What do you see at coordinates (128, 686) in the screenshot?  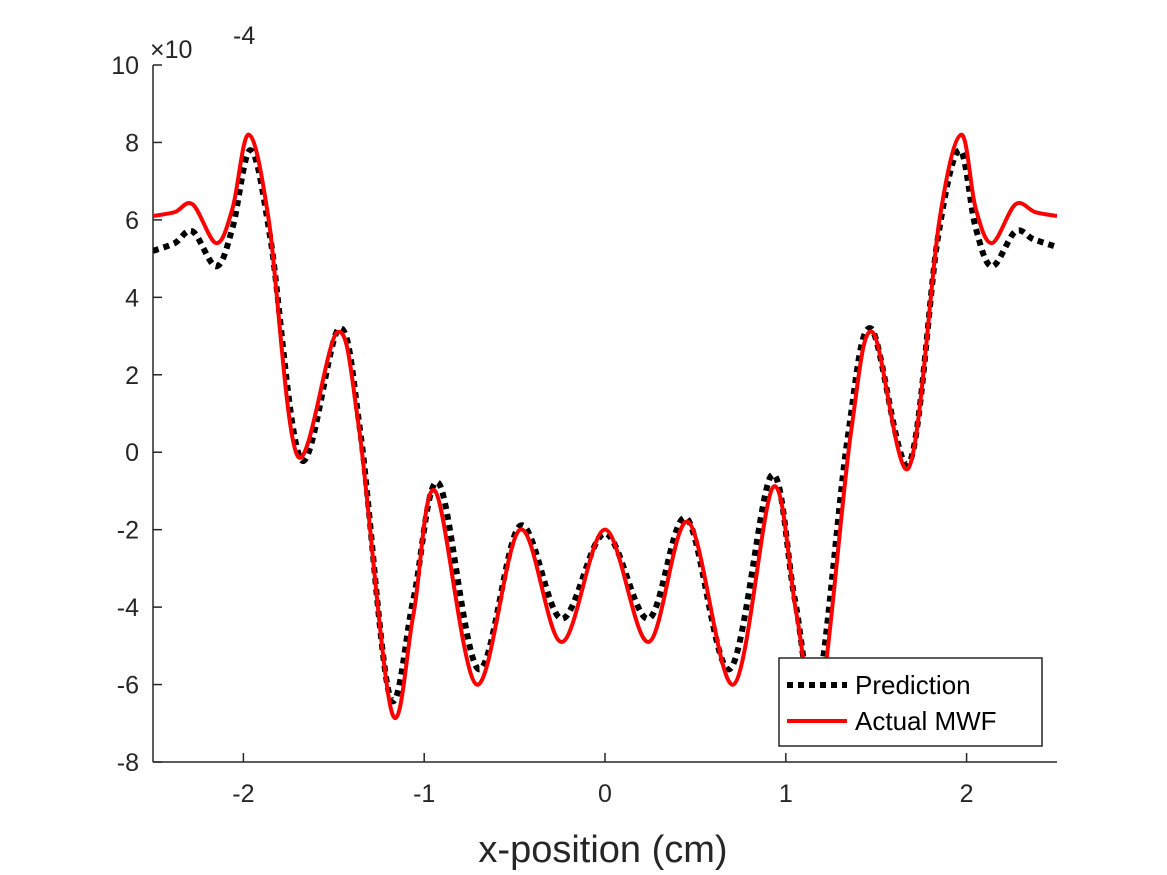 I see `y-tick-label: -6` at bounding box center [128, 686].